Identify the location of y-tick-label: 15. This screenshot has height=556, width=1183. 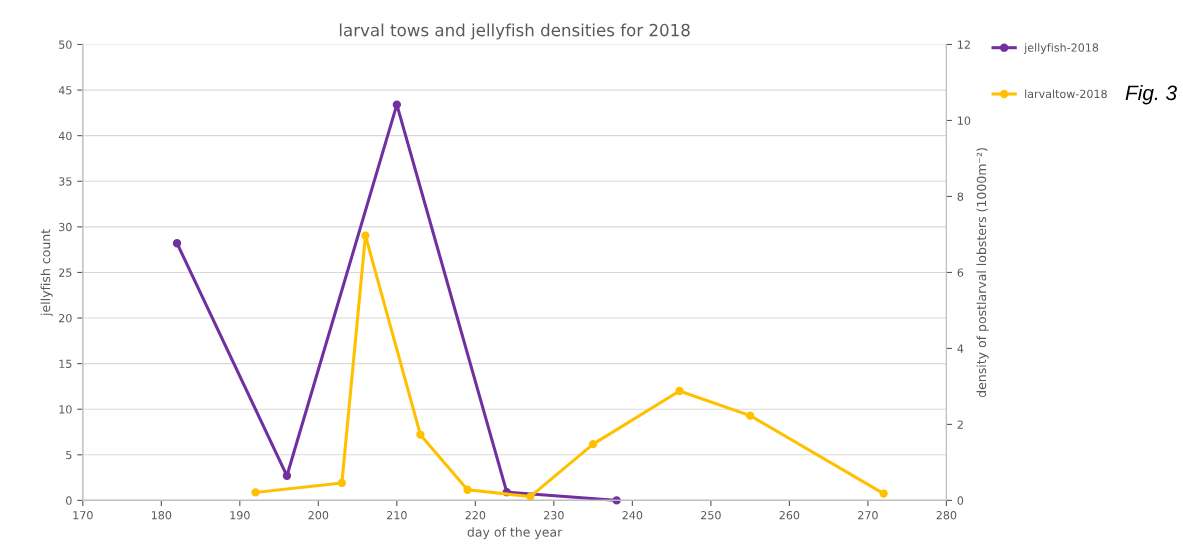
(65, 363).